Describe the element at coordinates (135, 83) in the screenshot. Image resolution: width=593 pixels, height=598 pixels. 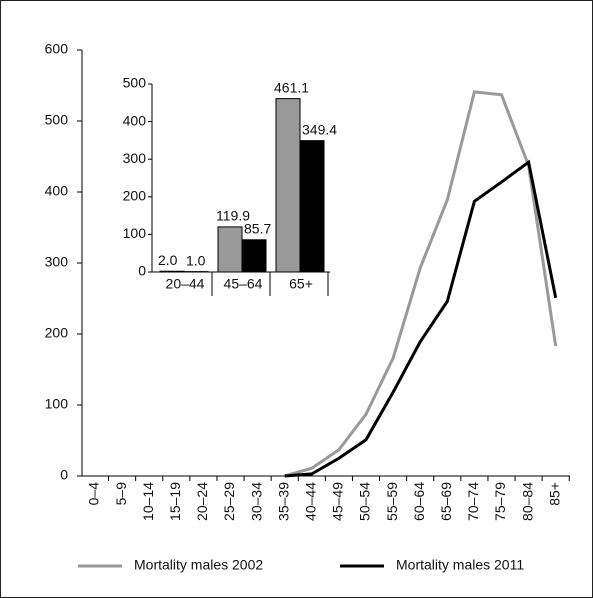
I see `inset-y-tick-label: 500` at that location.